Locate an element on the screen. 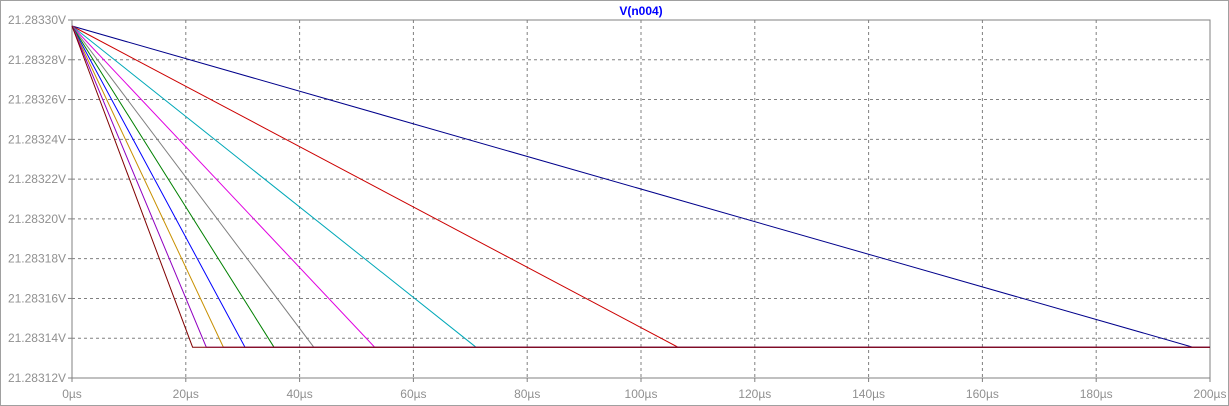 This screenshot has width=1229, height=406. x-tick-label: 160µs is located at coordinates (982, 394).